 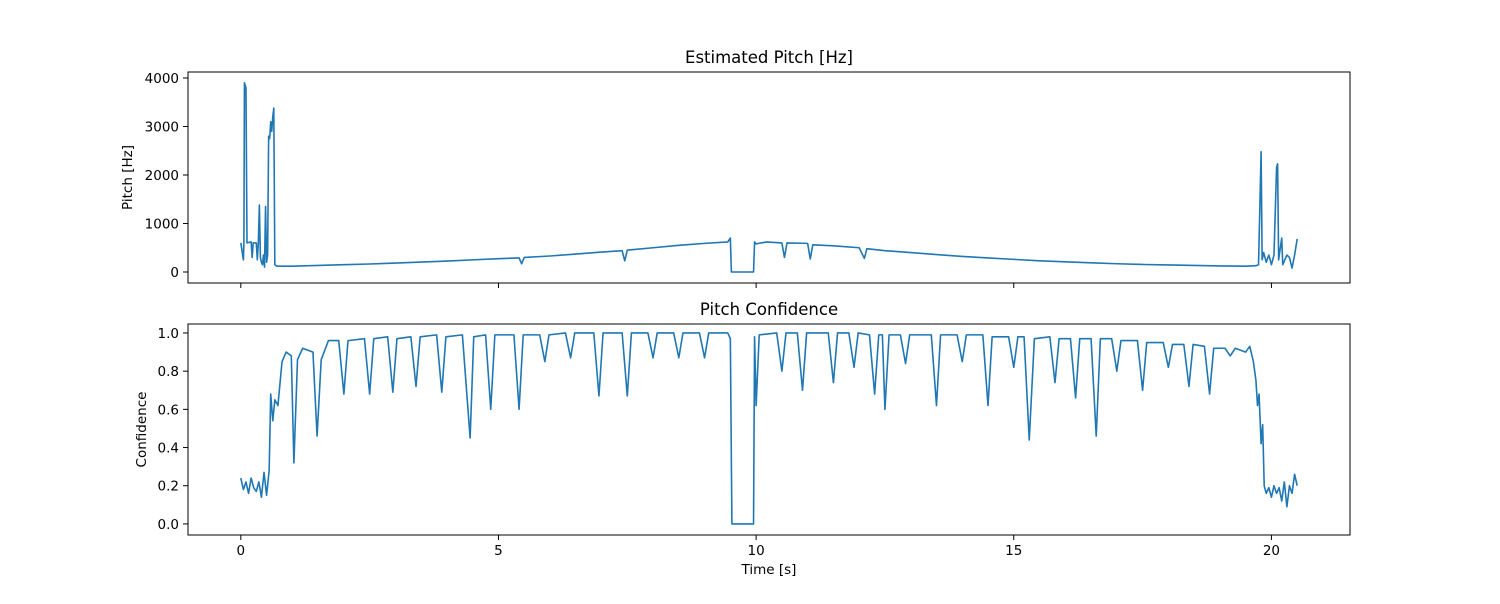 What do you see at coordinates (1013, 551) in the screenshot?
I see `x-tick-label: 15` at bounding box center [1013, 551].